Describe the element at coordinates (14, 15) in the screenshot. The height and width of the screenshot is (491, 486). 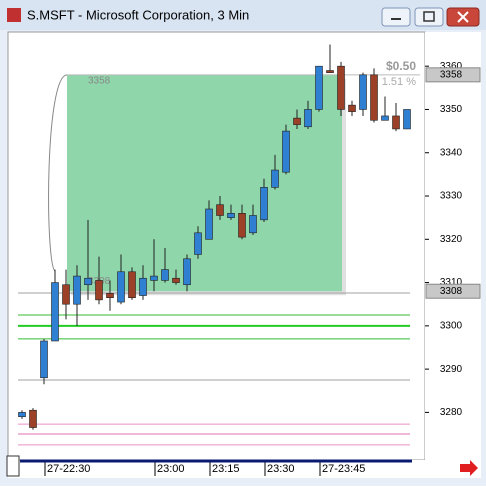
I see `app-icon` at that location.